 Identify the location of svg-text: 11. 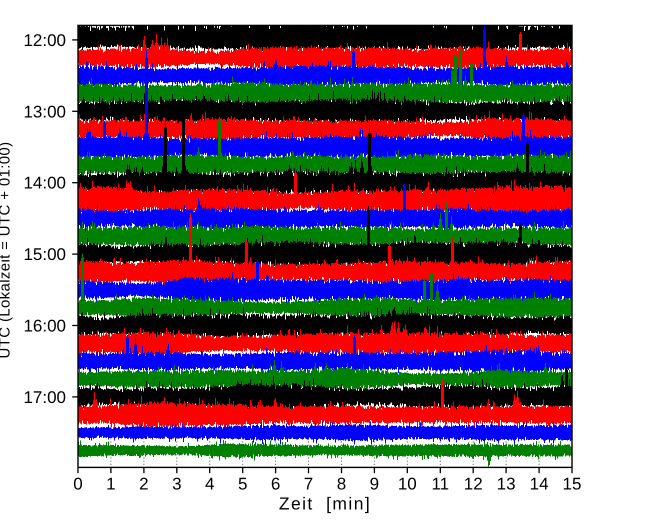
(440, 484).